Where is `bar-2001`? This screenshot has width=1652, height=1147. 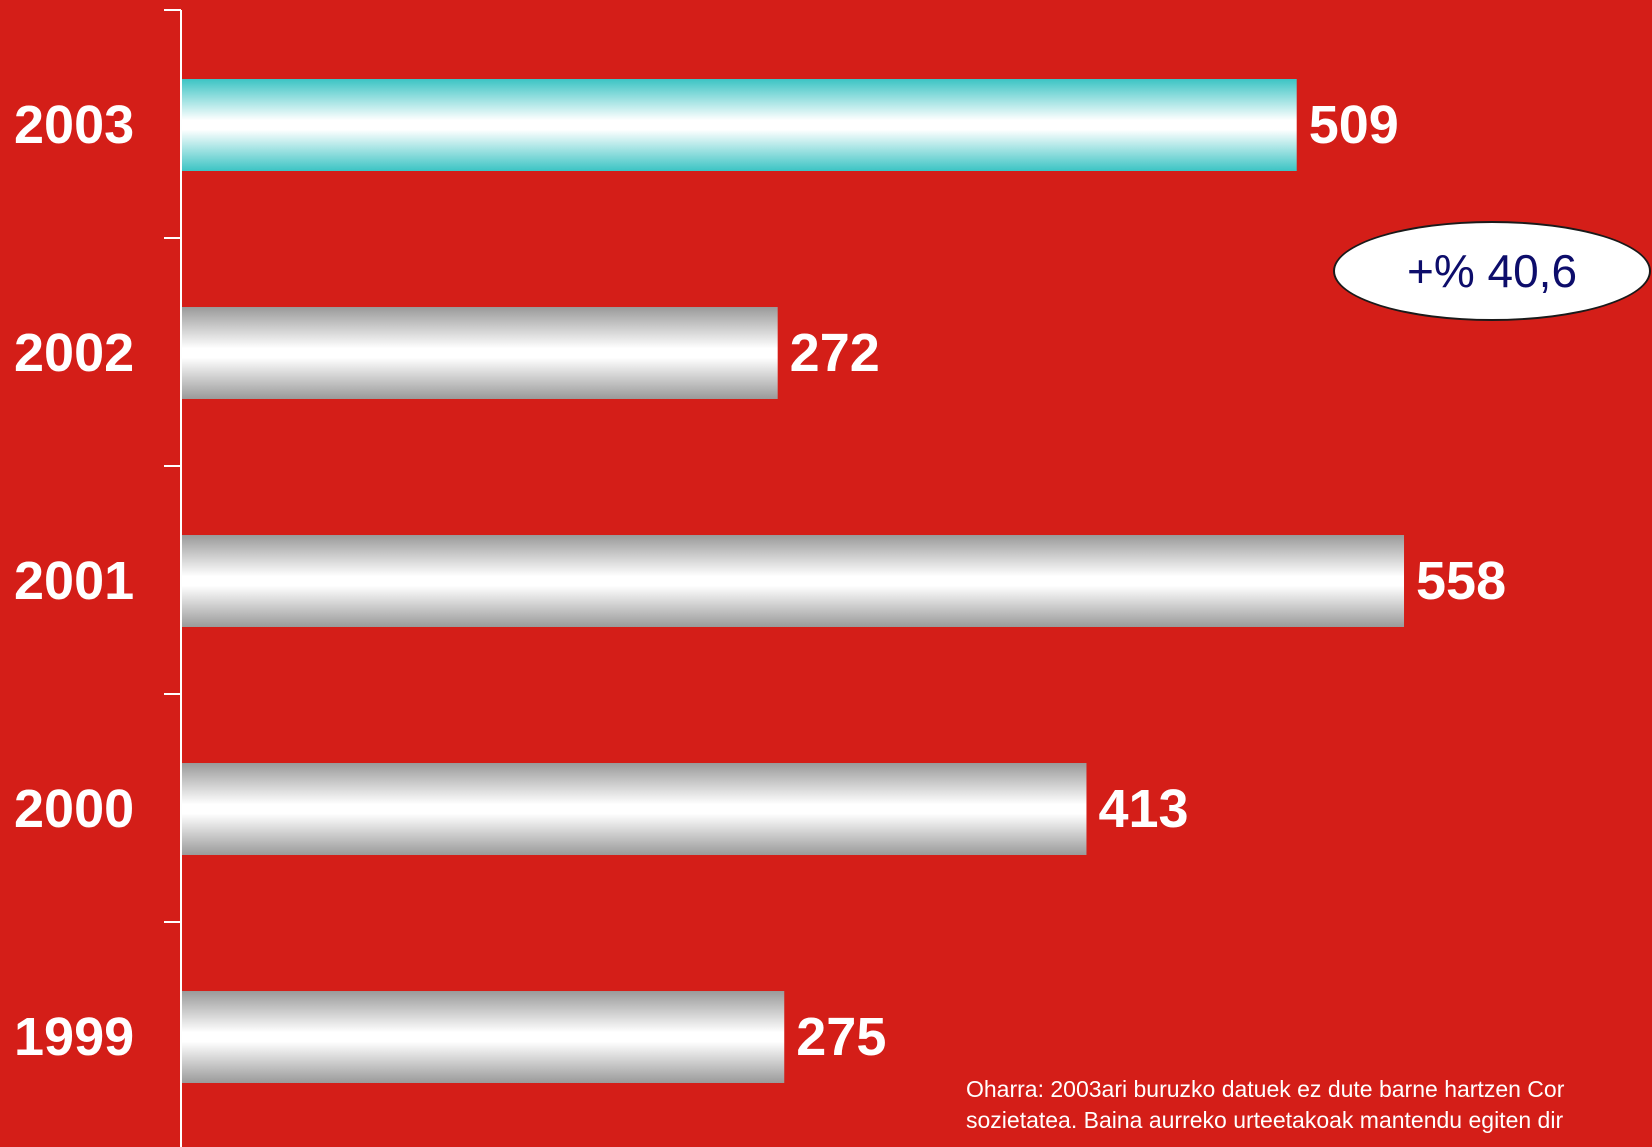 bar-2001 is located at coordinates (793, 581).